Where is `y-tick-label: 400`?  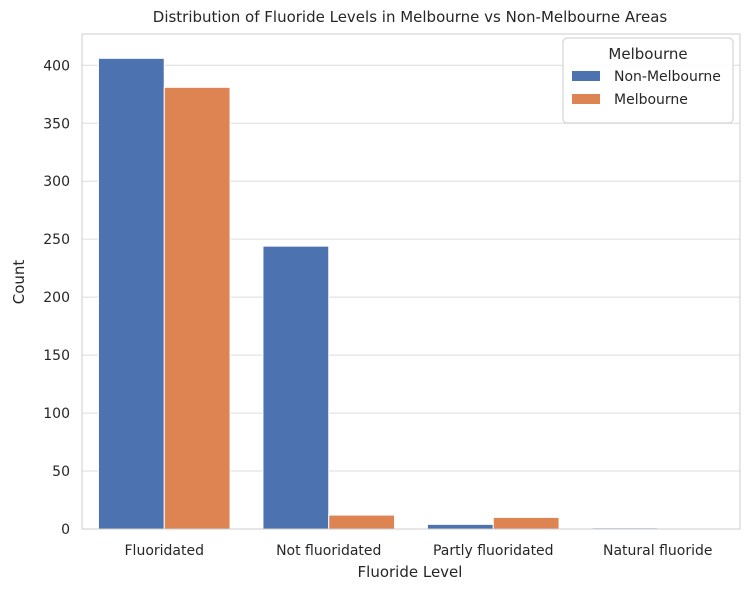 y-tick-label: 400 is located at coordinates (56, 66).